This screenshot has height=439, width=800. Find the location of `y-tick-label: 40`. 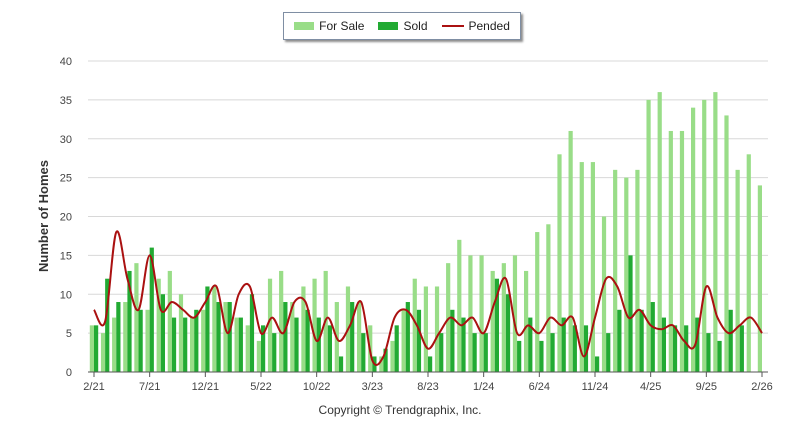

y-tick-label: 40 is located at coordinates (66, 62).